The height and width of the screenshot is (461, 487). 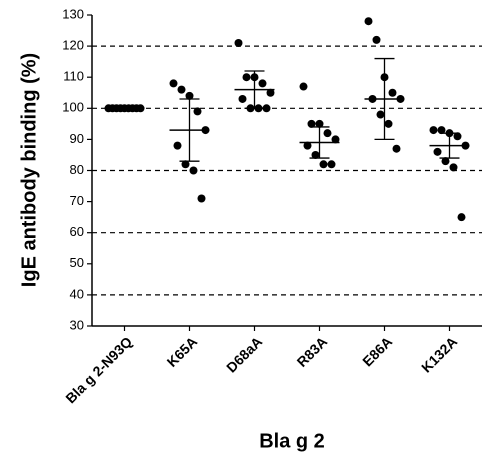 What do you see at coordinates (292, 441) in the screenshot?
I see `x-axis-title: Bla g 2` at bounding box center [292, 441].